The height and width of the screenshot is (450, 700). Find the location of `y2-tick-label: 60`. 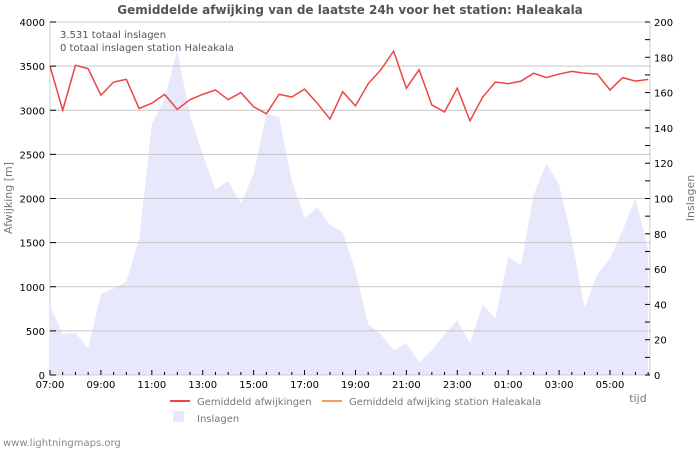

y2-tick-label: 60 is located at coordinates (660, 270).